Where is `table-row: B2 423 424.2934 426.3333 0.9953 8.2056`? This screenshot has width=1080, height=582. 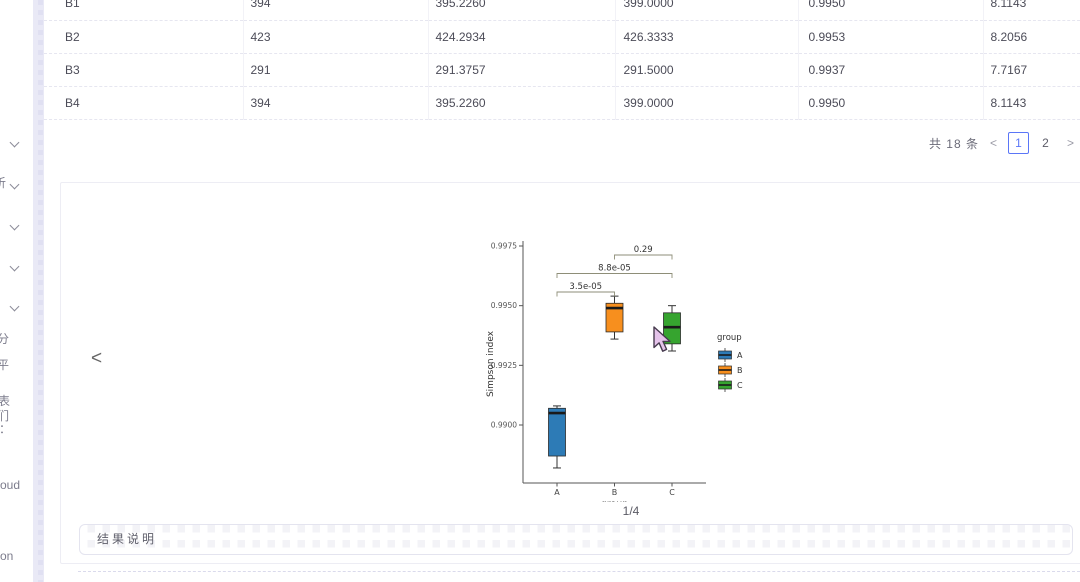 table-row: B2 423 424.2934 426.3333 0.9953 8.2056 is located at coordinates (562, 37).